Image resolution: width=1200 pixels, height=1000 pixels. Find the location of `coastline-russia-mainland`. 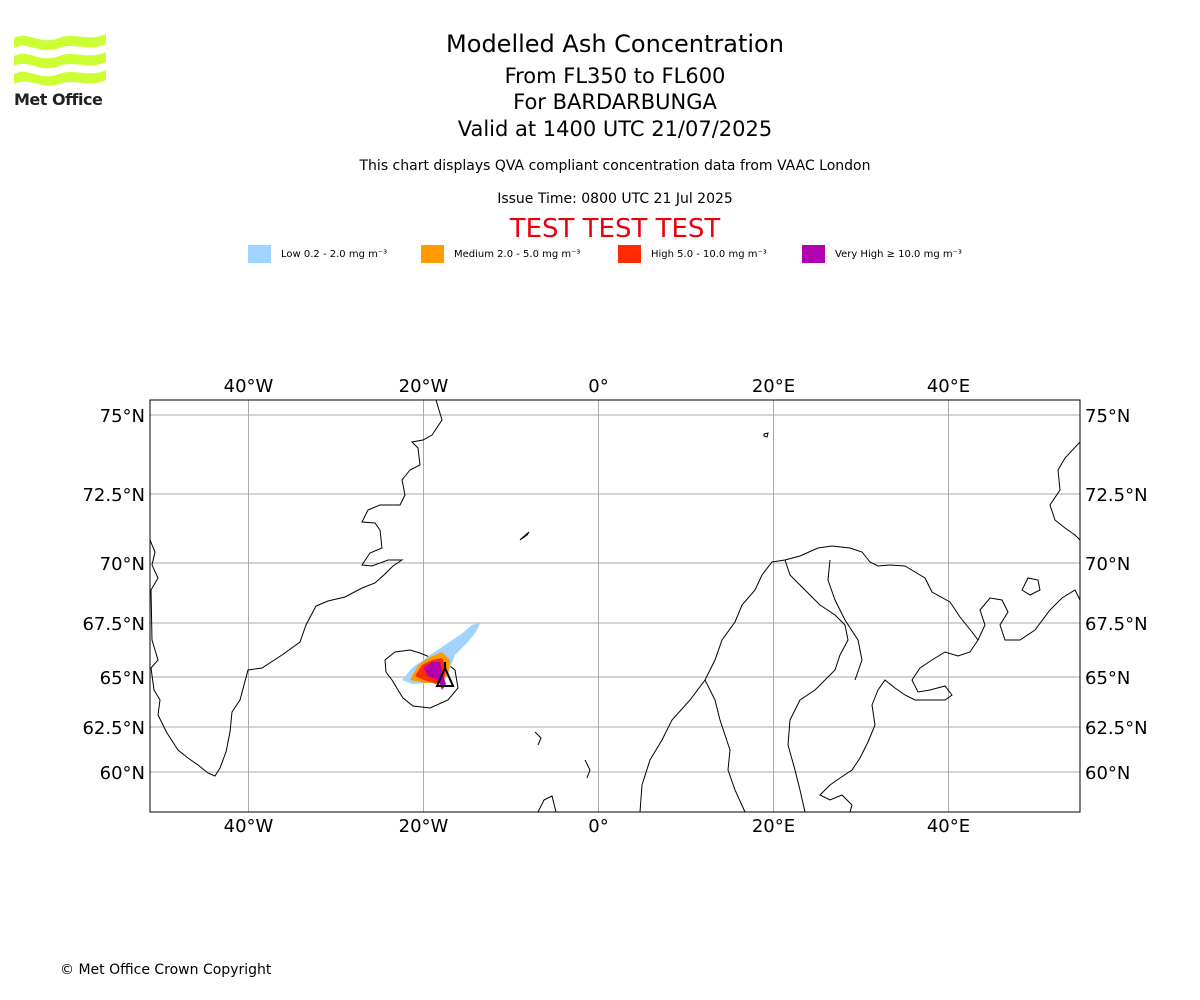

coastline-russia-mainland is located at coordinates (1028, 615).